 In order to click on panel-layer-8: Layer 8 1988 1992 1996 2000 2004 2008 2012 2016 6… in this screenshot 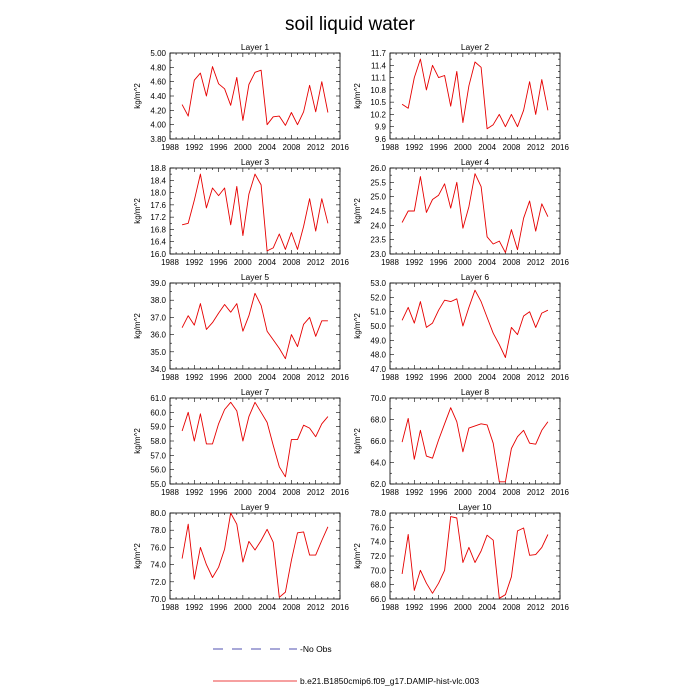, I will do `click(461, 442)`.